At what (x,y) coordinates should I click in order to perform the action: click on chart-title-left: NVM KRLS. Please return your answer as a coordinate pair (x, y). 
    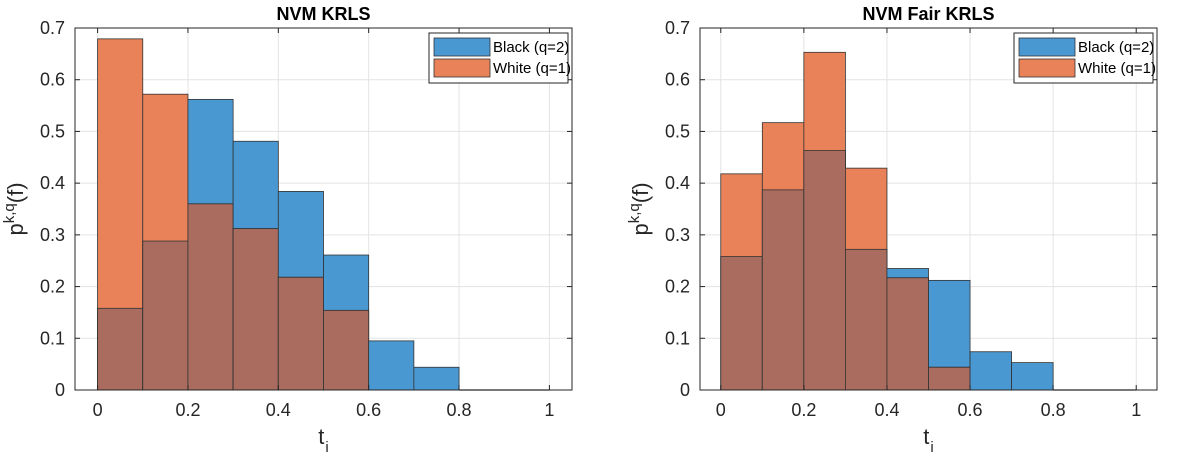
    Looking at the image, I should click on (324, 14).